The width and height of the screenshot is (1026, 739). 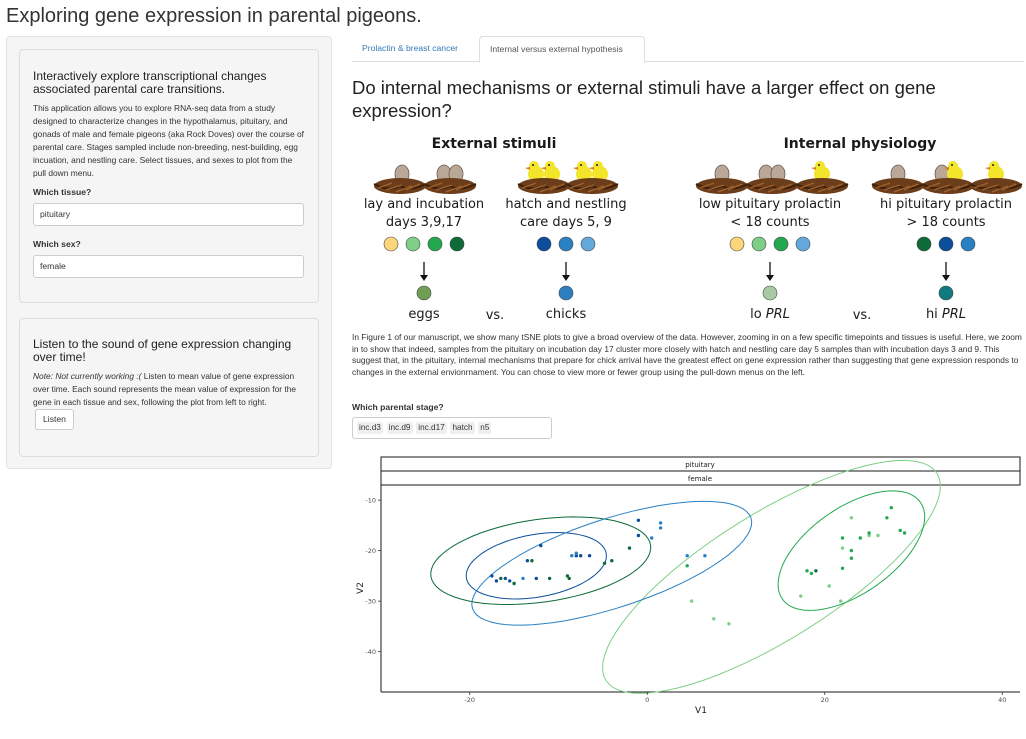 I want to click on tissue-select: pituitary, so click(x=168, y=214).